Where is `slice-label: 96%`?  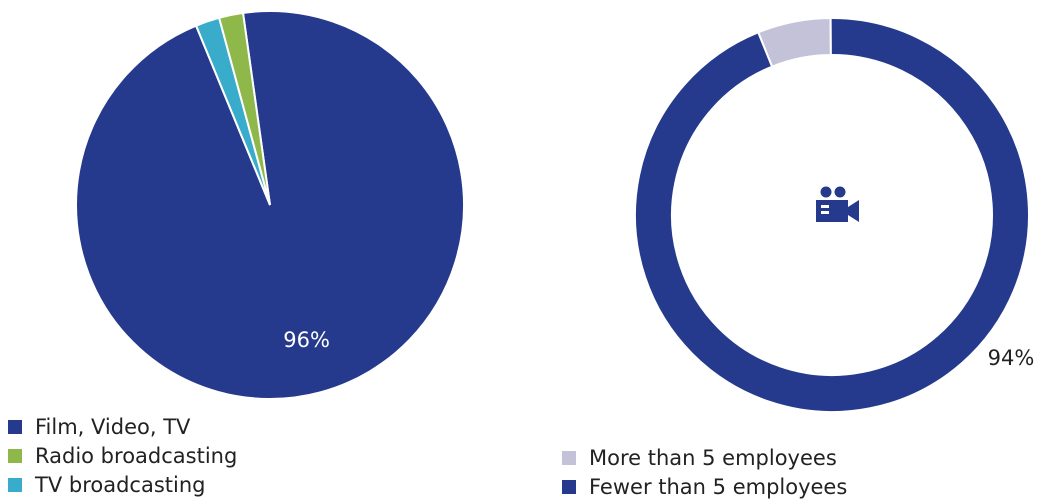 slice-label: 96% is located at coordinates (306, 340).